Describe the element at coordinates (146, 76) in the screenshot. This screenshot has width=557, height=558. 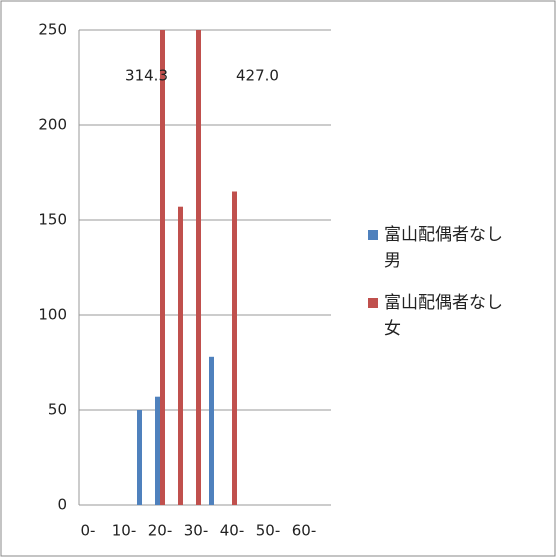
I see `value-label: 314.3` at that location.